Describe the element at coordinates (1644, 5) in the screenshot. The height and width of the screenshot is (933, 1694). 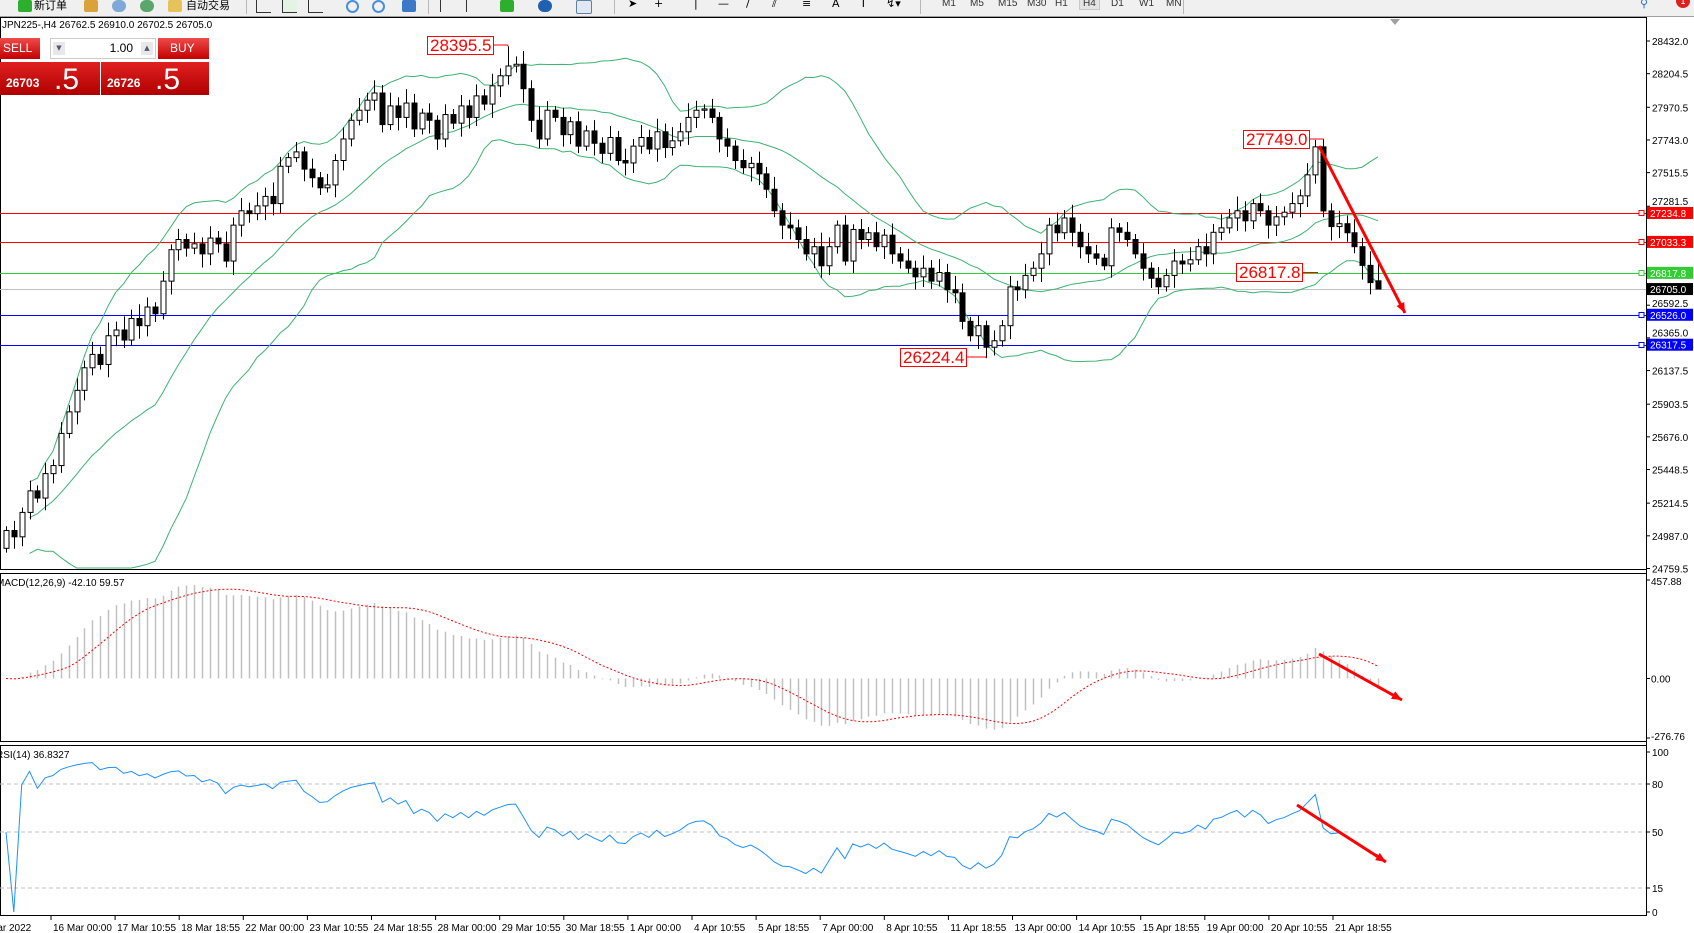
I see `search-icon: ⚲` at that location.